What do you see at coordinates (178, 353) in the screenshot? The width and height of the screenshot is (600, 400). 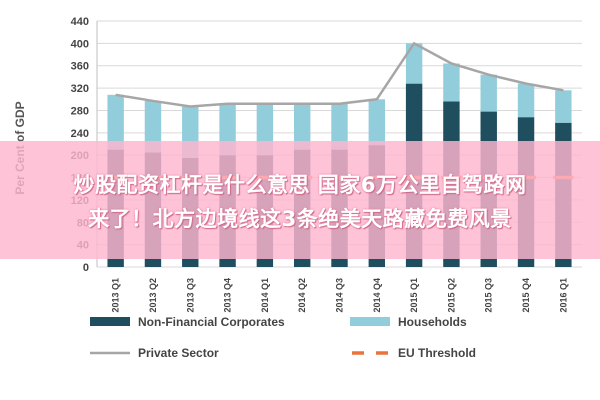 I see `legend-label: Private Sector` at bounding box center [178, 353].